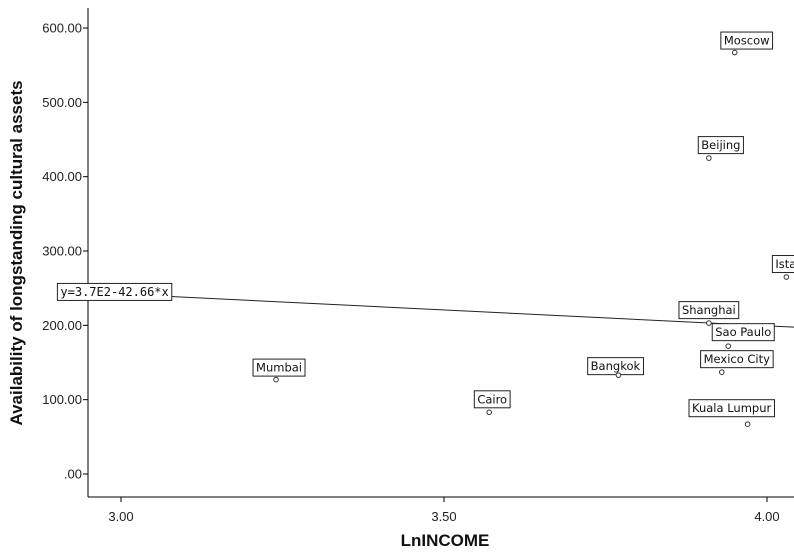 Image resolution: width=794 pixels, height=555 pixels. I want to click on y-tick-label: 200.00, so click(62, 325).